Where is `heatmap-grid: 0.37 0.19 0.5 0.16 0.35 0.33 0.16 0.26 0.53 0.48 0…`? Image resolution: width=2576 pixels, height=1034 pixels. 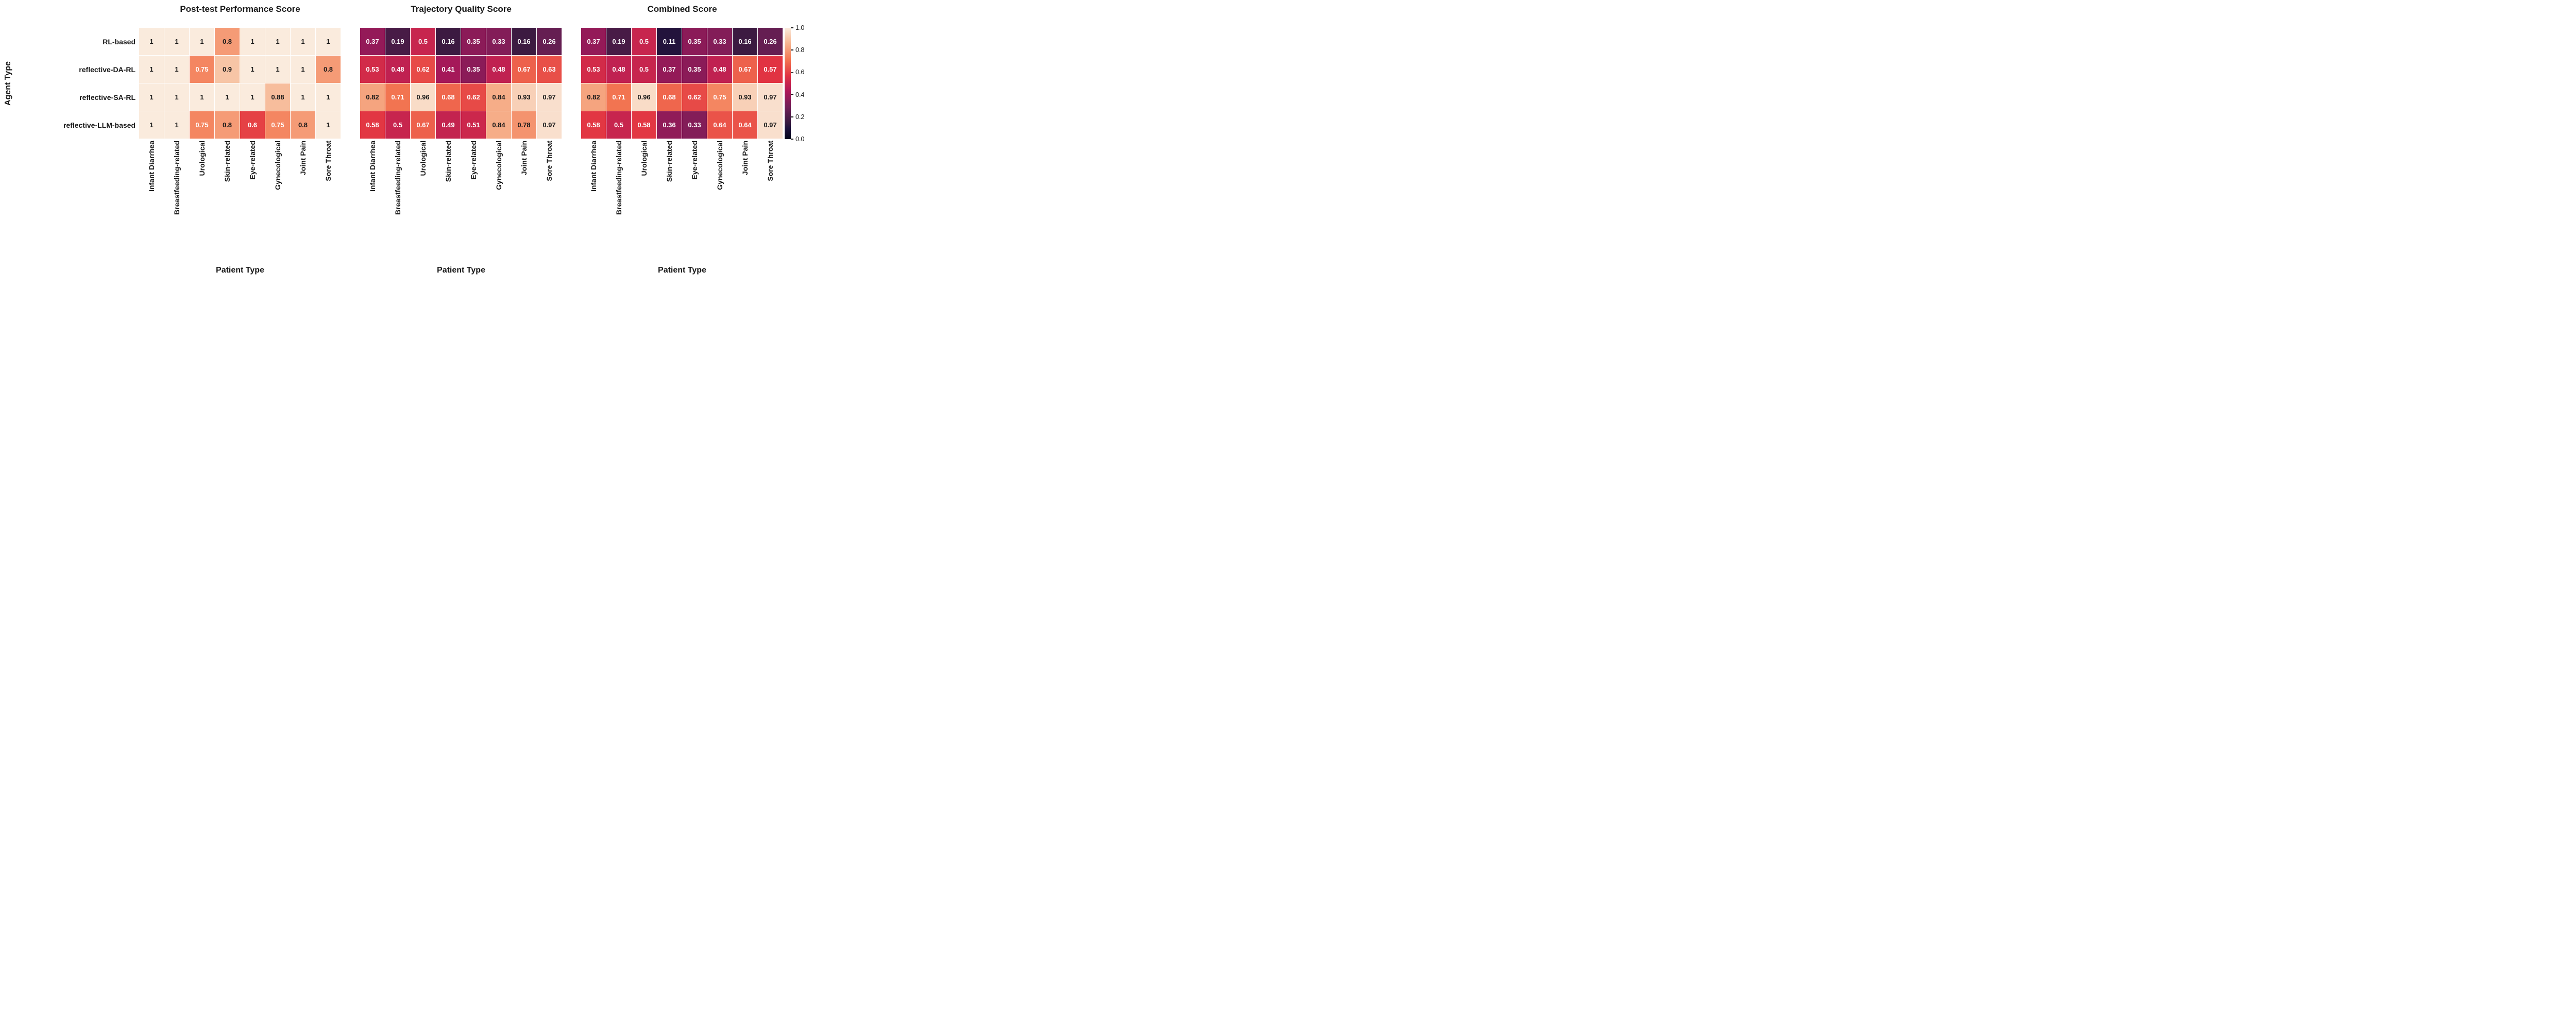 heatmap-grid: 0.37 0.19 0.5 0.16 0.35 0.33 0.16 0.26 0.53 0.48 0… is located at coordinates (461, 83).